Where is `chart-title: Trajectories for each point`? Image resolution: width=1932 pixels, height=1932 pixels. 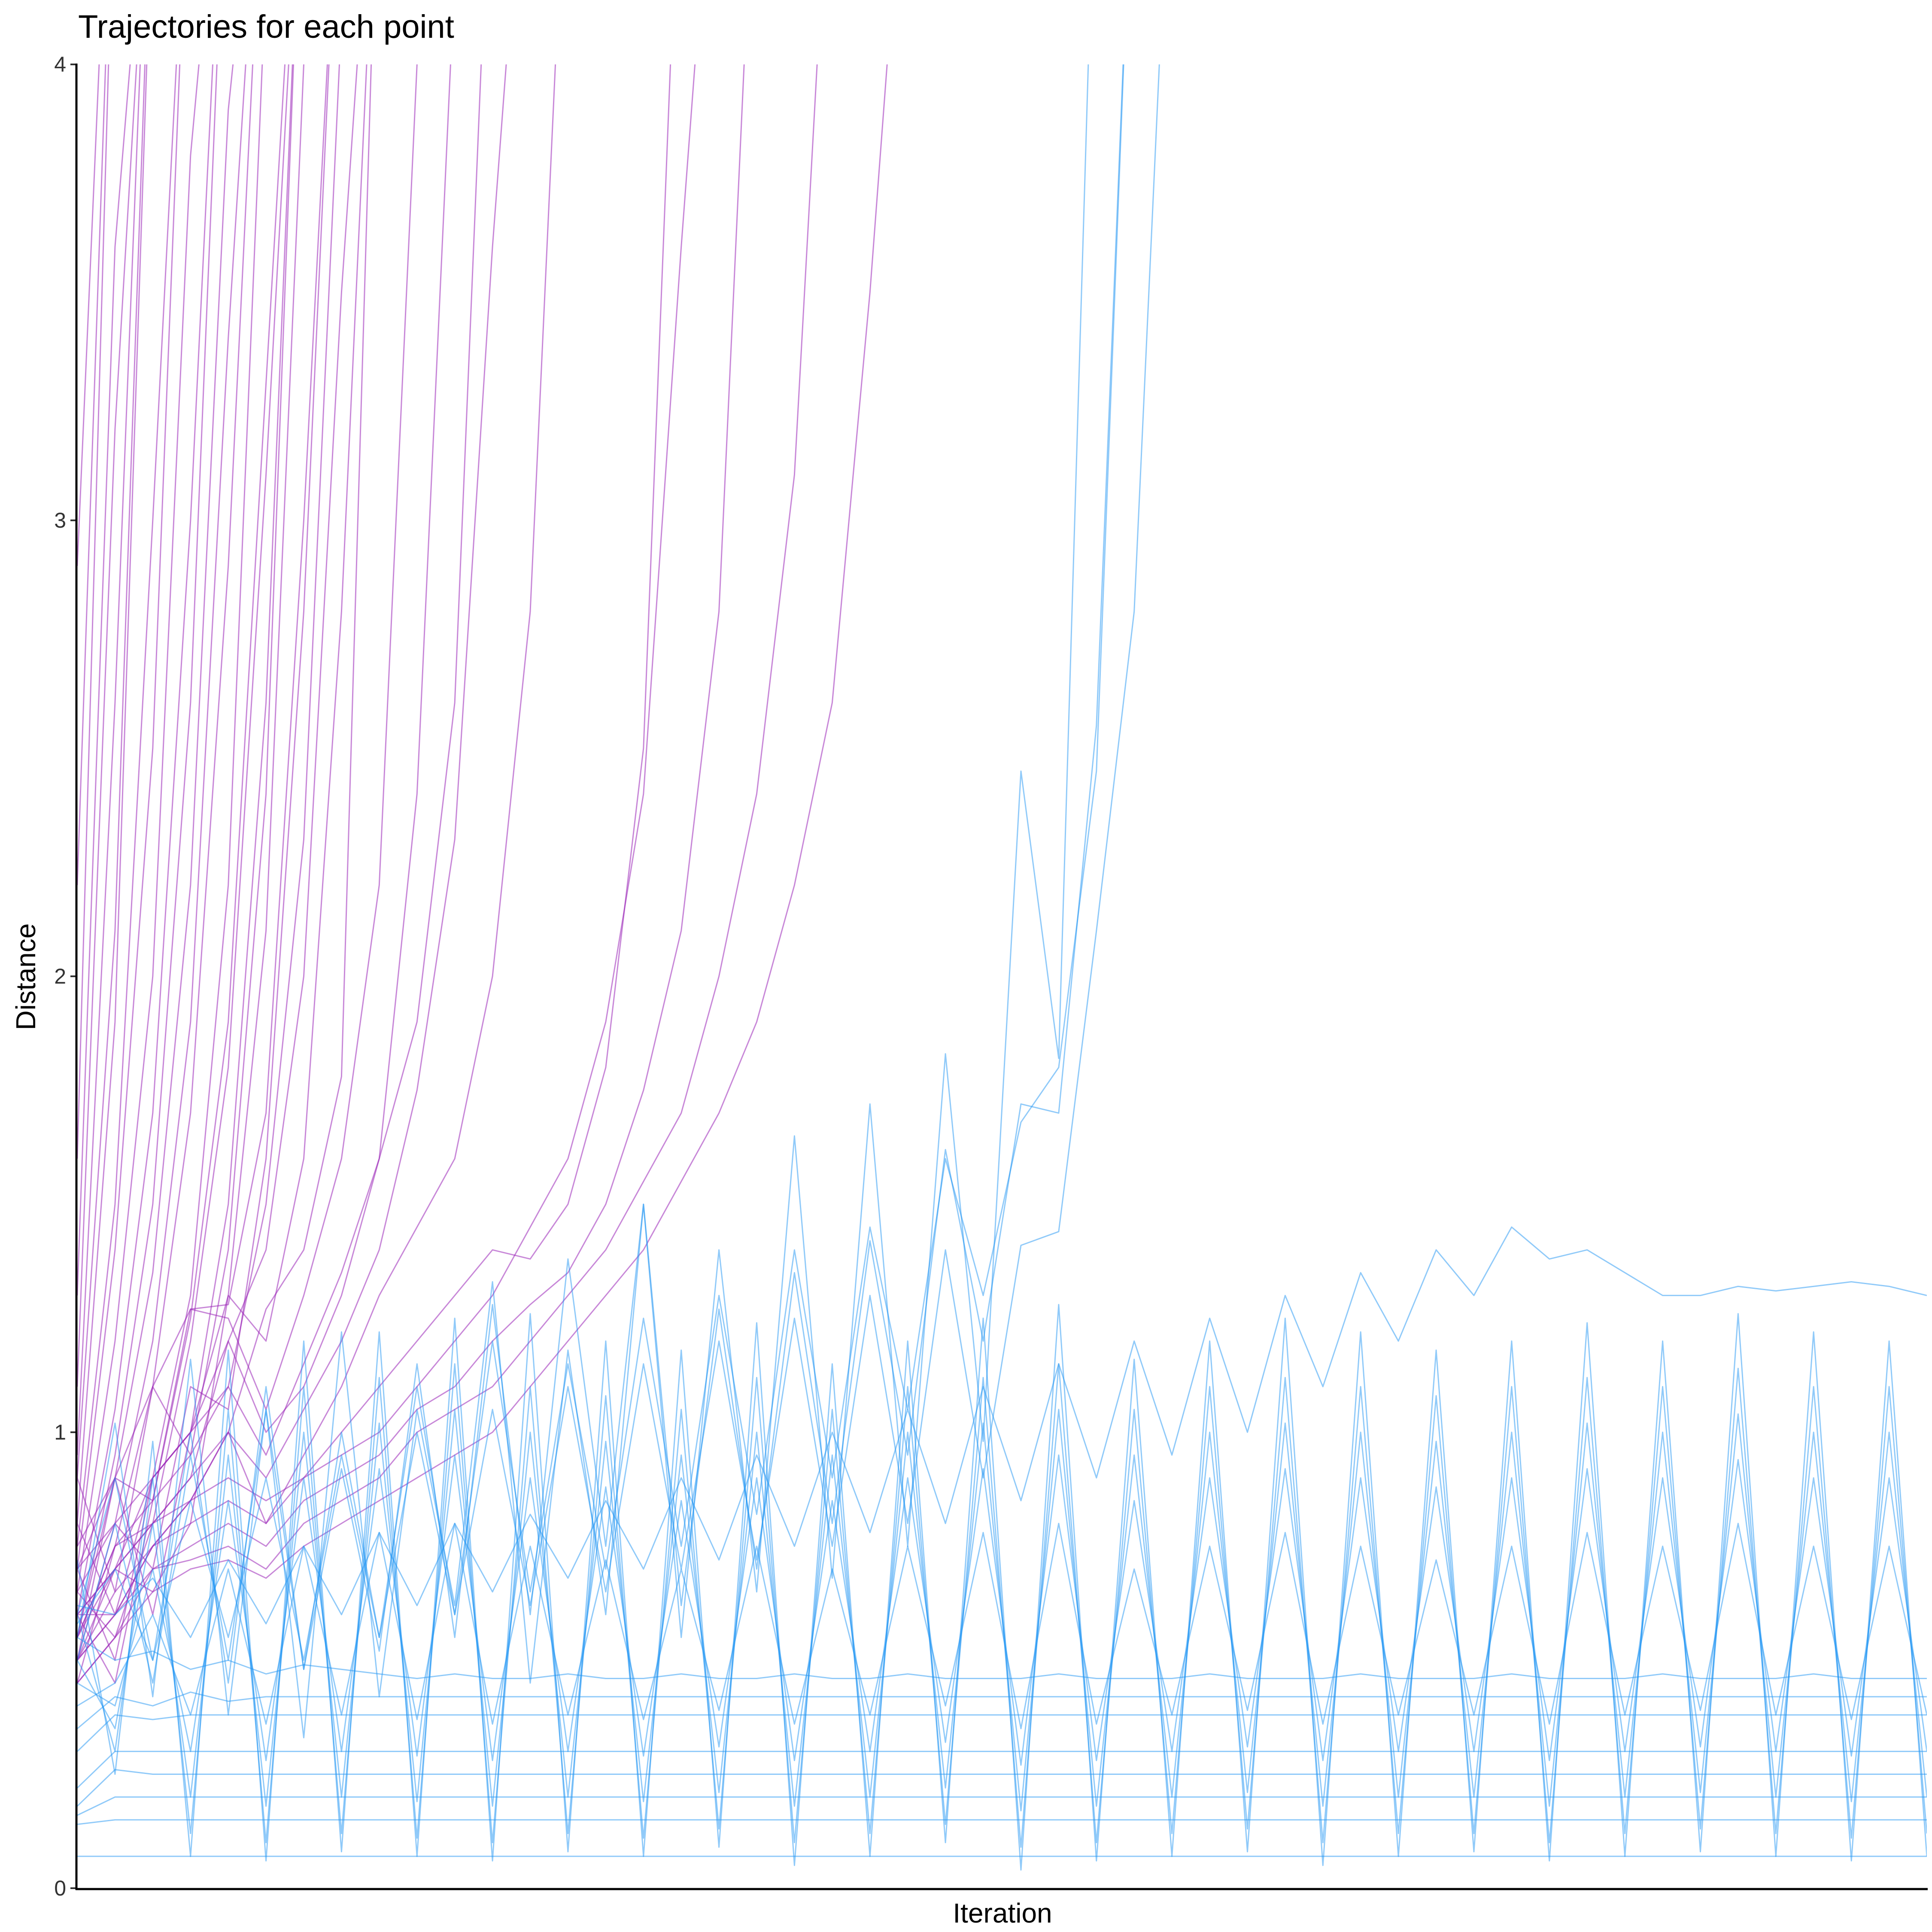 chart-title: Trajectories for each point is located at coordinates (266, 27).